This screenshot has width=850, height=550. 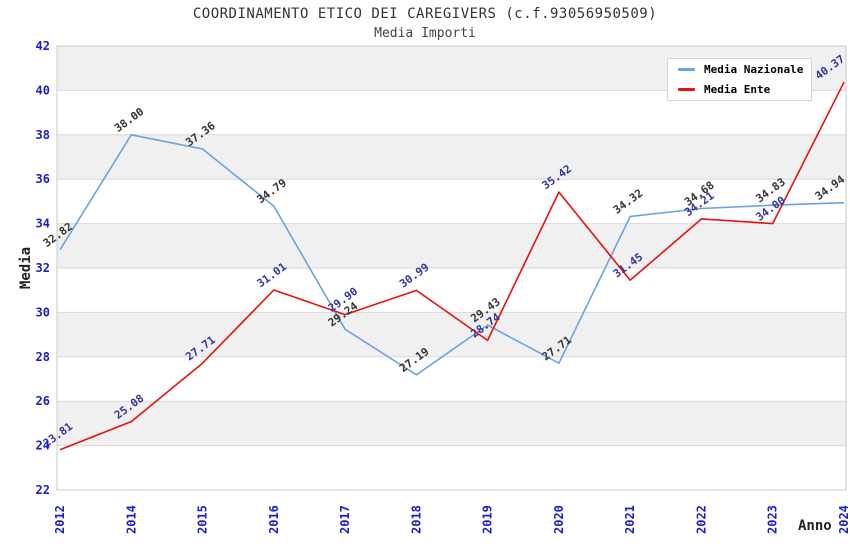 What do you see at coordinates (43, 312) in the screenshot?
I see `y-tick-label: 30` at bounding box center [43, 312].